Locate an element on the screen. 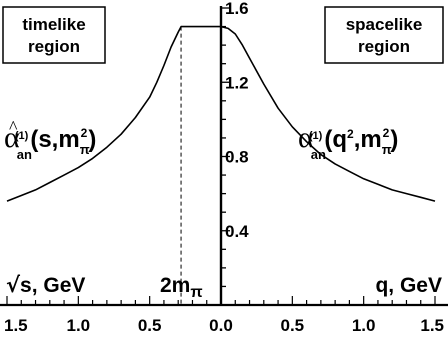 The width and height of the screenshot is (448, 341). spacelike-box-line1: spacelike is located at coordinates (384, 24).